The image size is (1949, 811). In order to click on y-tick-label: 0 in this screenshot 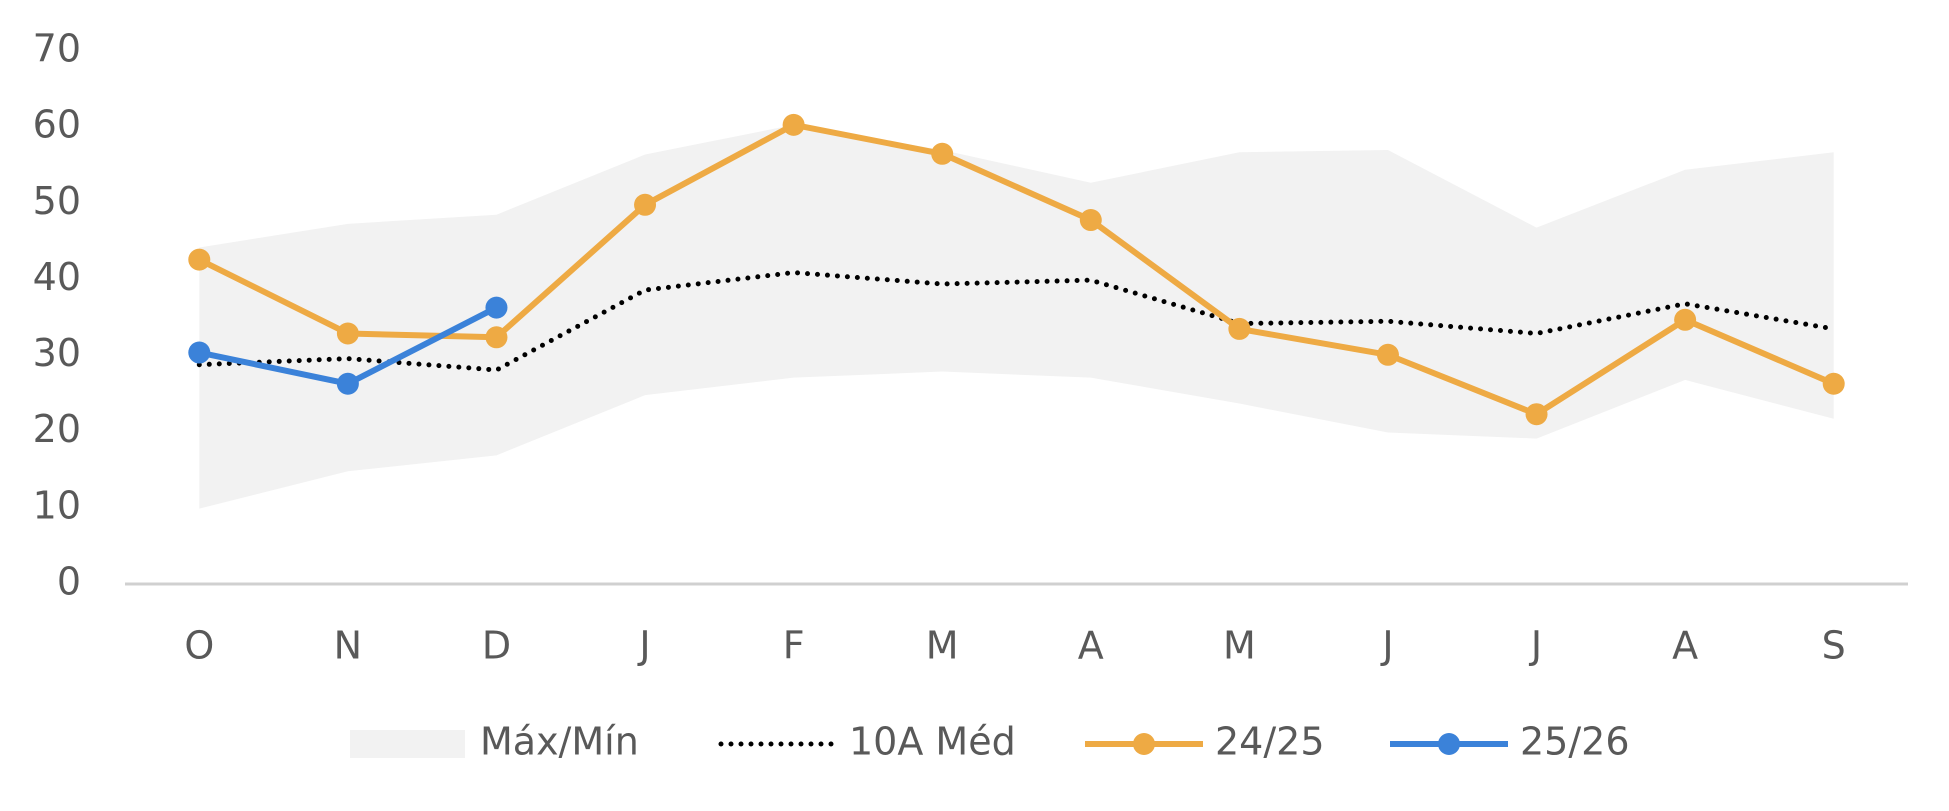, I will do `click(69, 582)`.